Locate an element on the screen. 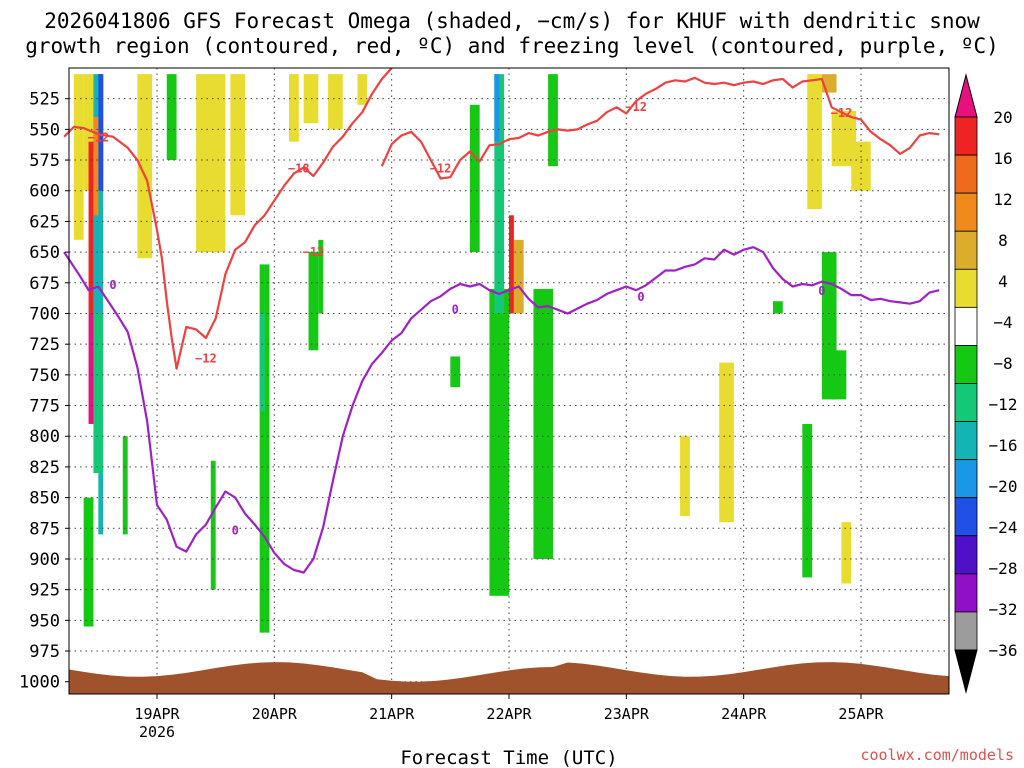 This screenshot has height=768, width=1024. dgz-contour-line is located at coordinates (228, 218).